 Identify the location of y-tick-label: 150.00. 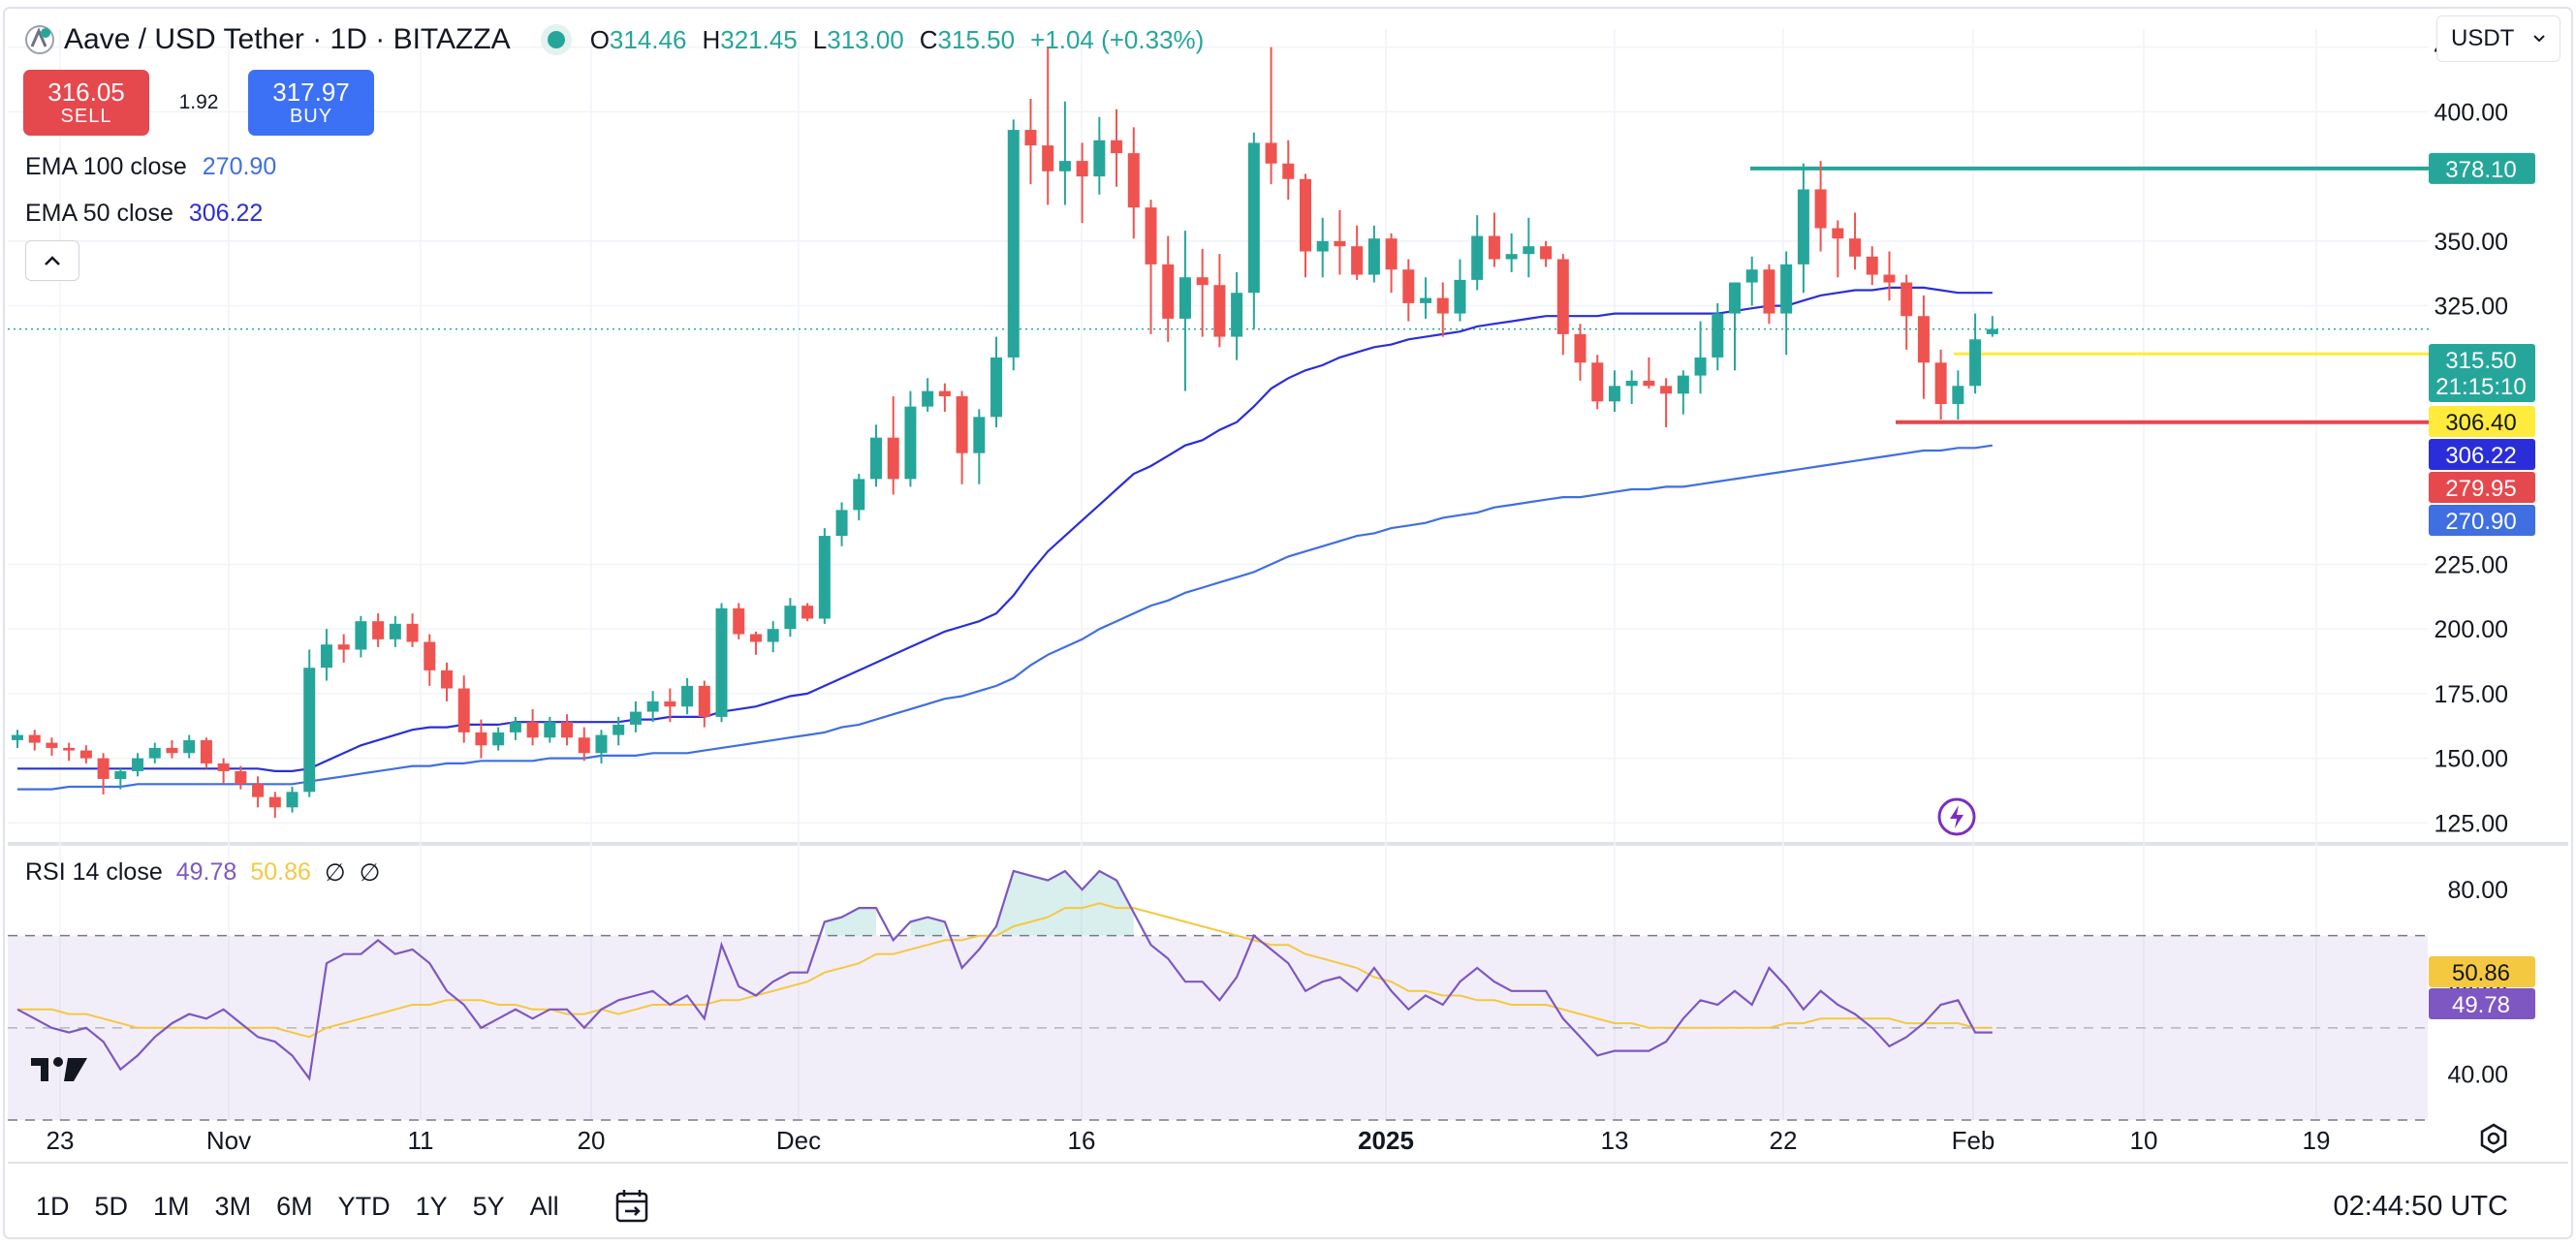
(2471, 759).